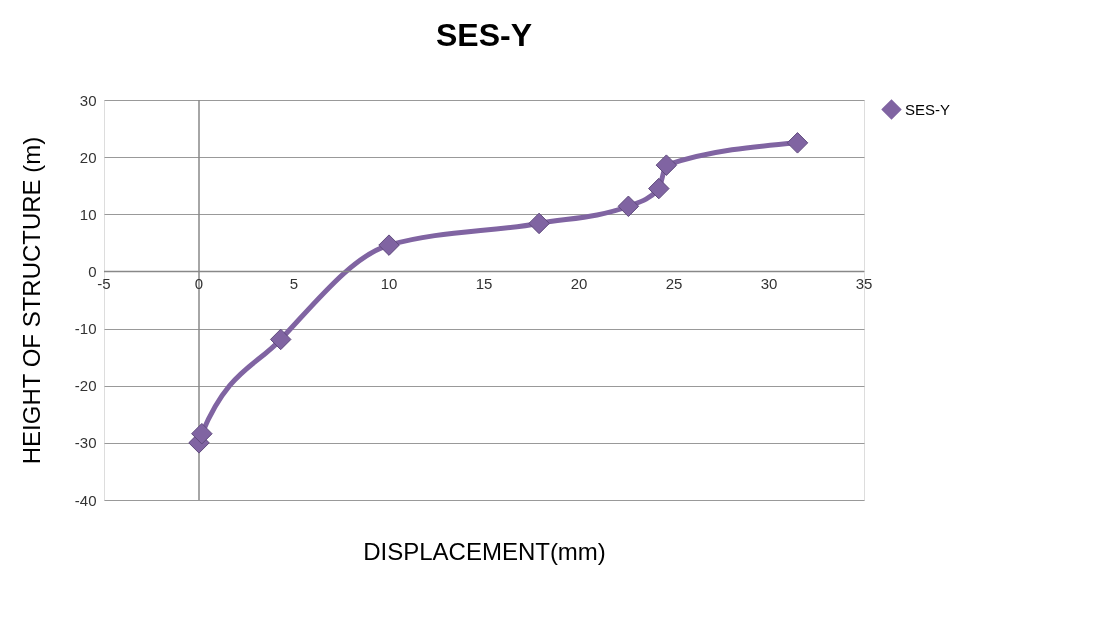 The image size is (1108, 639). What do you see at coordinates (484, 551) in the screenshot?
I see `x-axis-title: DISPLACEMENT(mm)` at bounding box center [484, 551].